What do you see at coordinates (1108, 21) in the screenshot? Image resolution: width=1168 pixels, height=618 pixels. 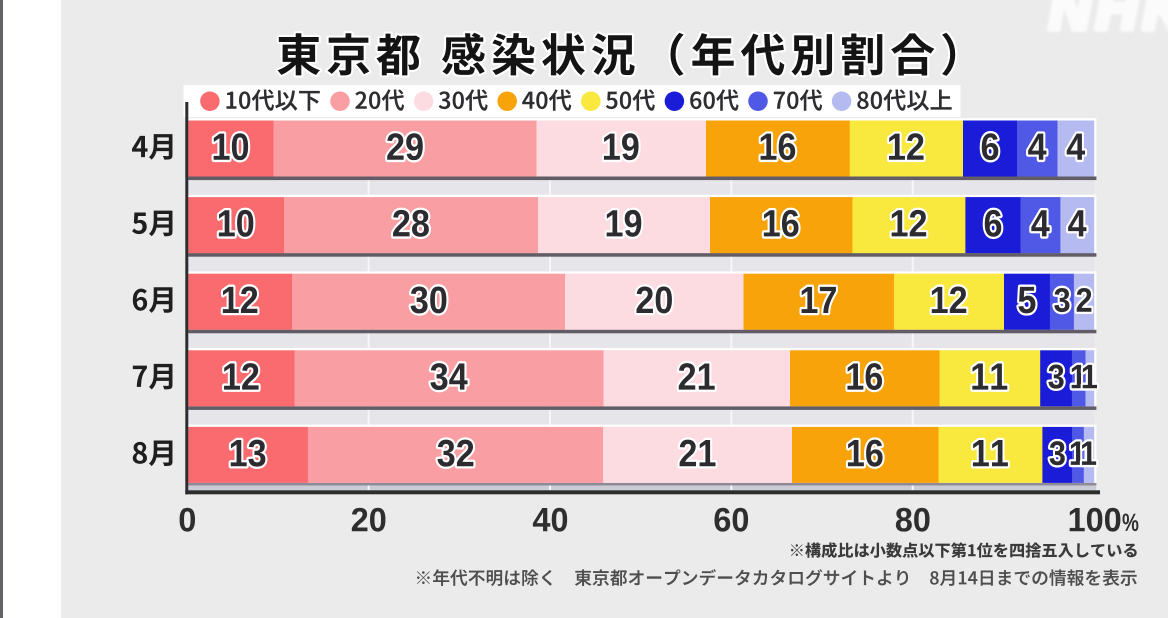 I see `svg-text: NHK` at bounding box center [1108, 21].